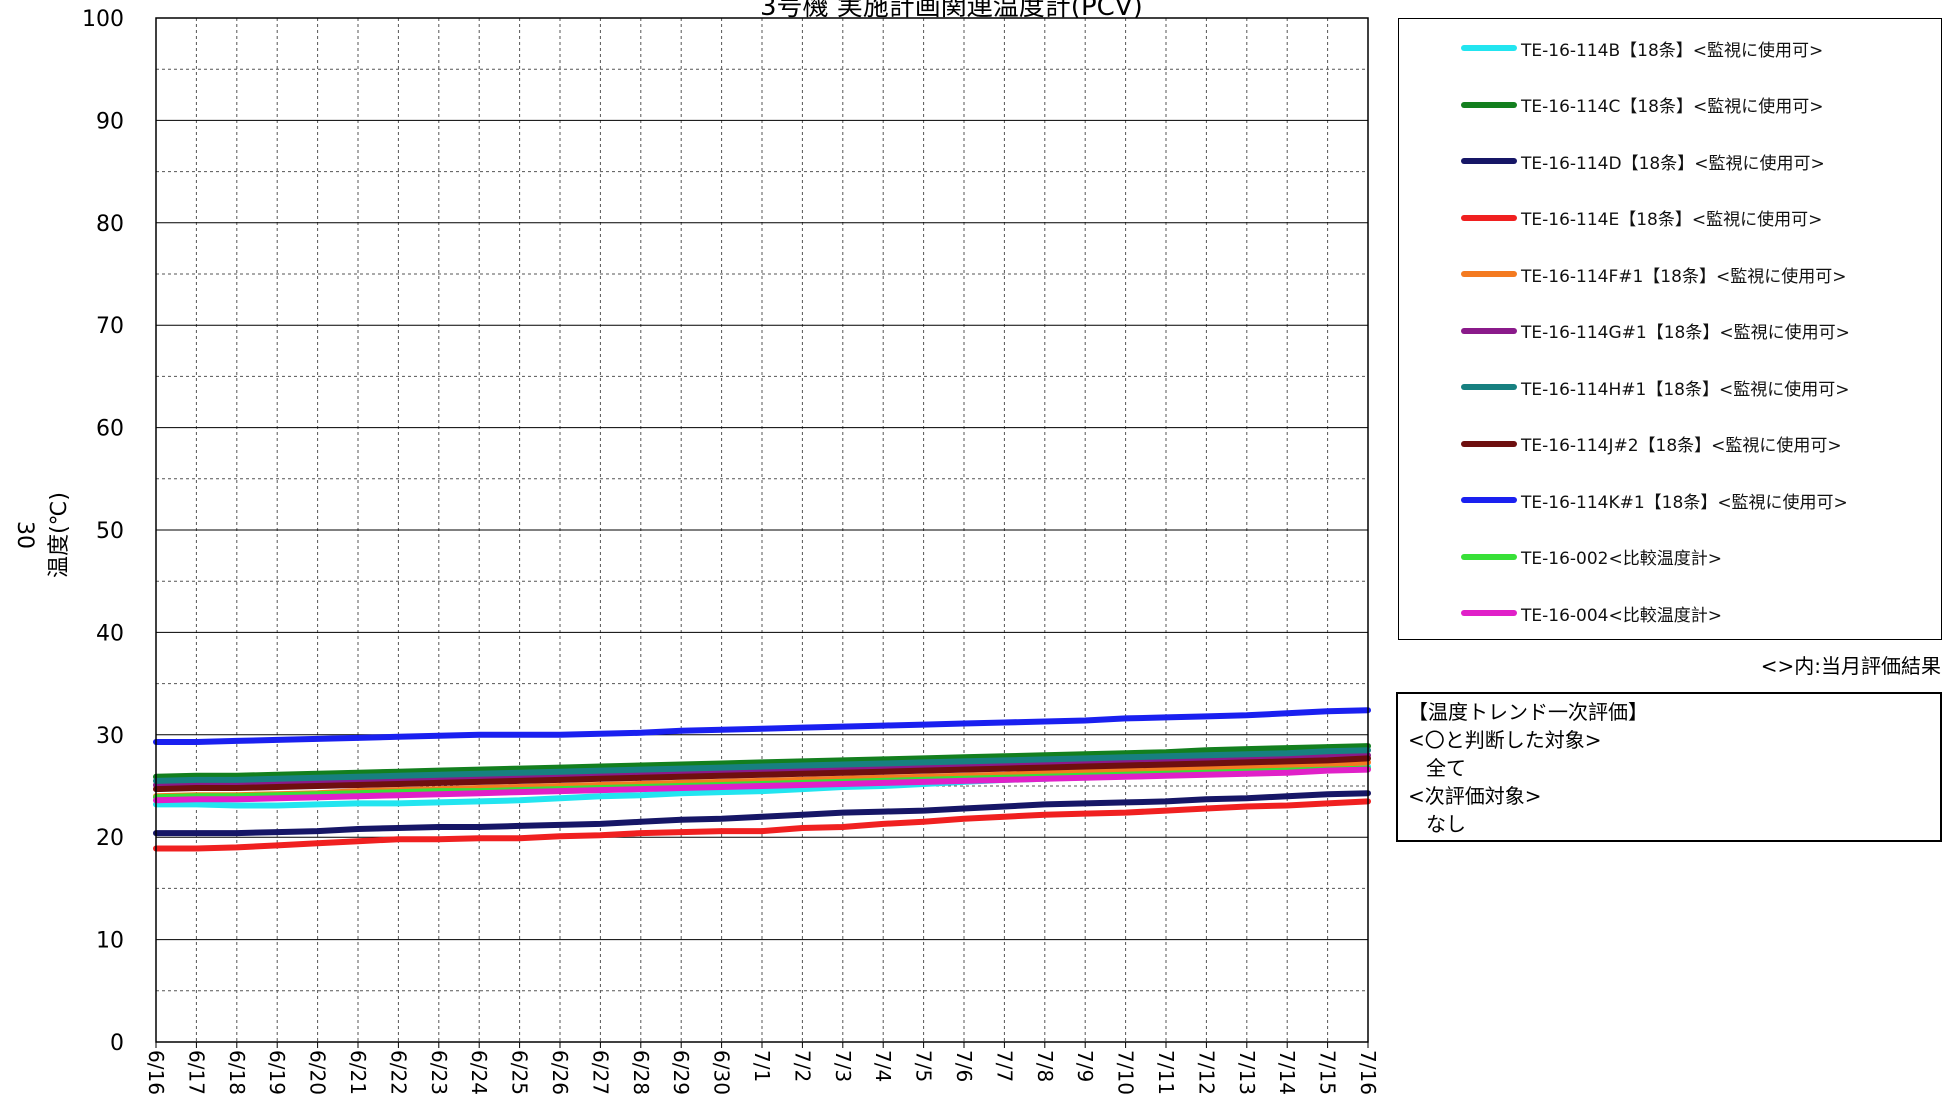 The height and width of the screenshot is (1113, 1949). What do you see at coordinates (1247, 1072) in the screenshot?
I see `x-tick-label: 7/13` at bounding box center [1247, 1072].